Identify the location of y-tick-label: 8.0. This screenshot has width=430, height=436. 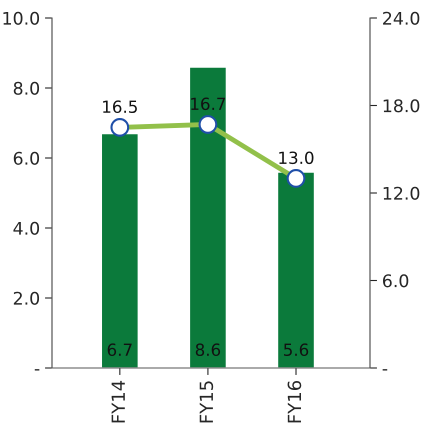
(27, 88).